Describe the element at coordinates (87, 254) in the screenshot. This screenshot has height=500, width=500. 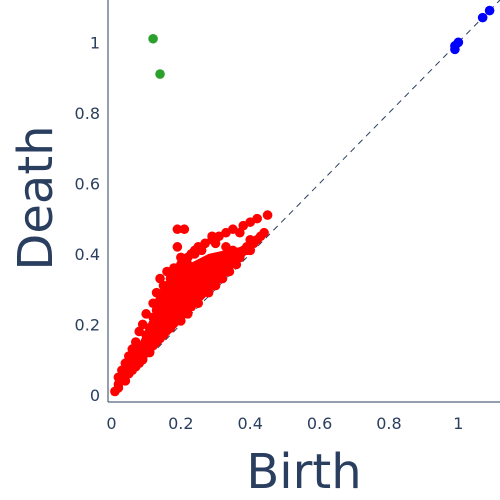
I see `y-tick-label: 0.4` at that location.